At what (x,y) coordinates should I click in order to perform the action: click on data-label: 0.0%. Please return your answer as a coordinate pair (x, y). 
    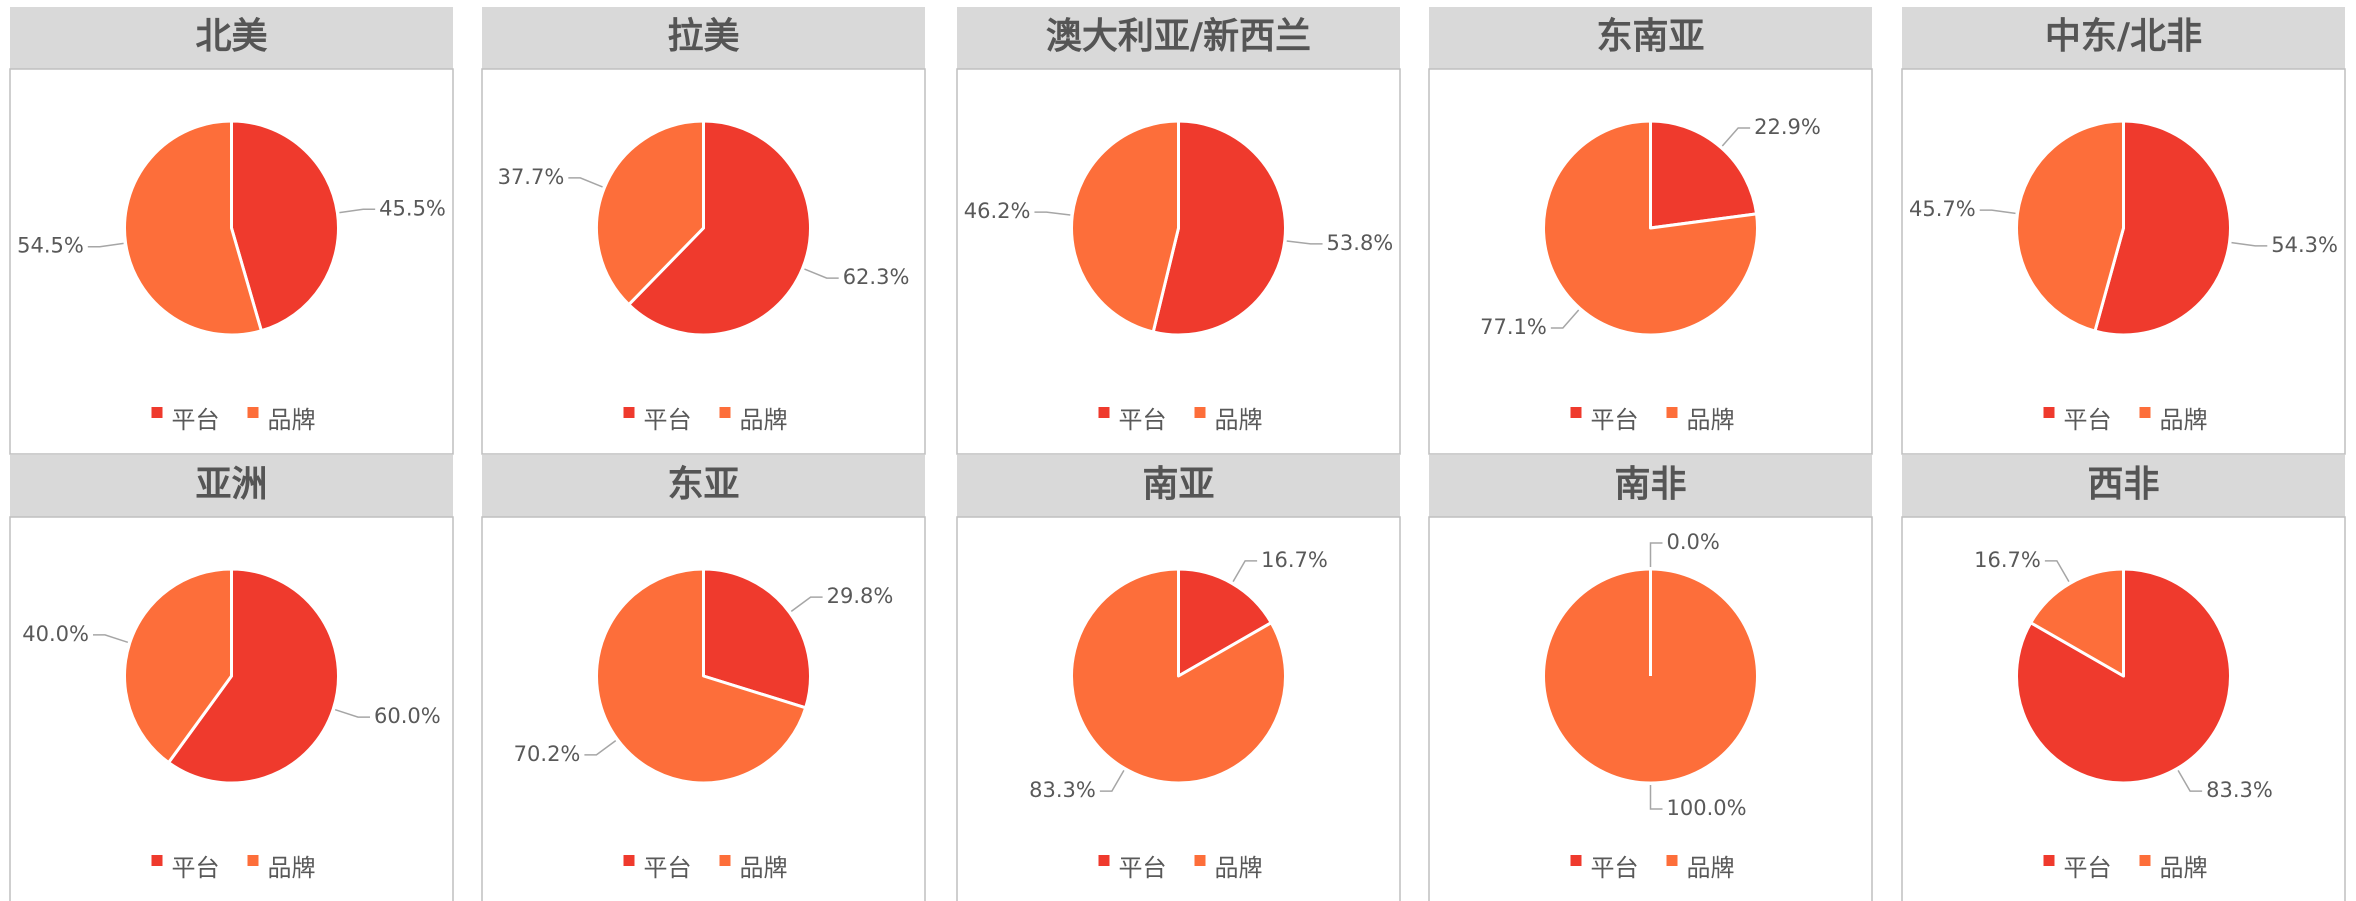
    Looking at the image, I should click on (1693, 542).